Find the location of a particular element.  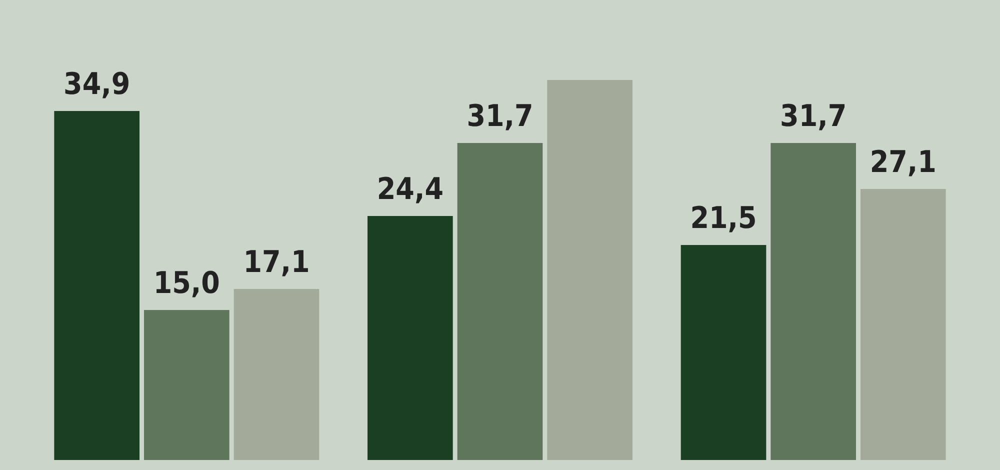

data-label: 27,1 is located at coordinates (903, 162).